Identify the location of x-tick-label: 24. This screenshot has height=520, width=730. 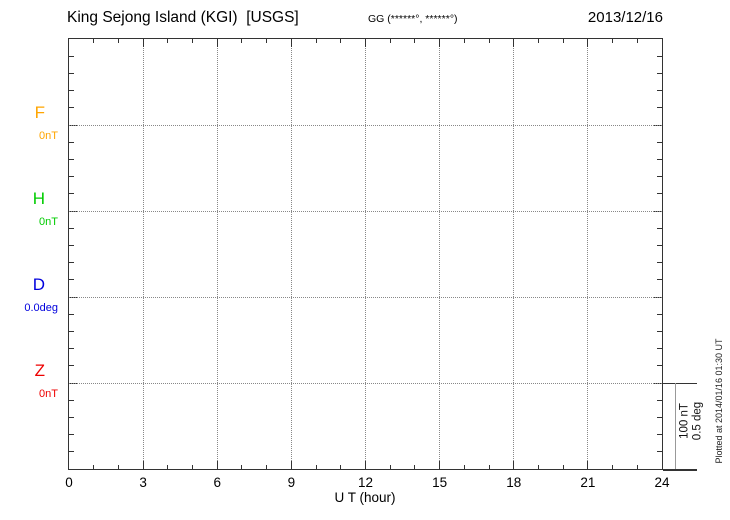
(662, 482).